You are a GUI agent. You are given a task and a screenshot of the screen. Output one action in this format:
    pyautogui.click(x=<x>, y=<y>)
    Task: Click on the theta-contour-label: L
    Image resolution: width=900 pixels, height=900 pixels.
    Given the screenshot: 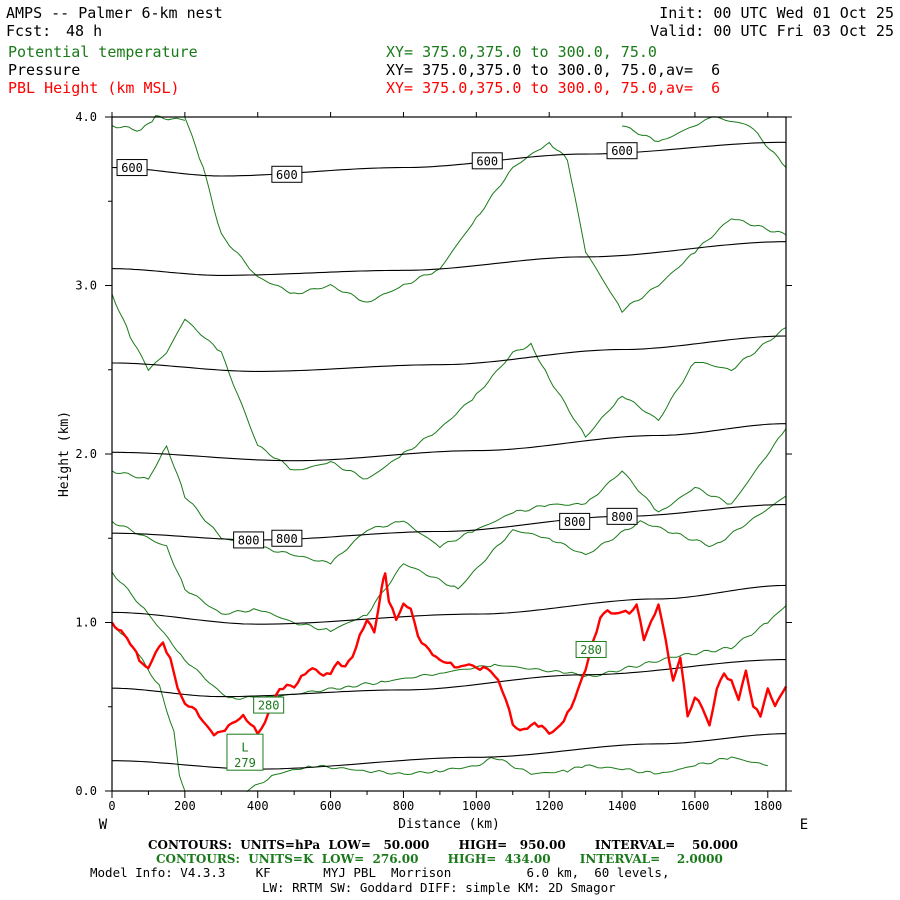 What is the action you would take?
    pyautogui.click(x=245, y=752)
    